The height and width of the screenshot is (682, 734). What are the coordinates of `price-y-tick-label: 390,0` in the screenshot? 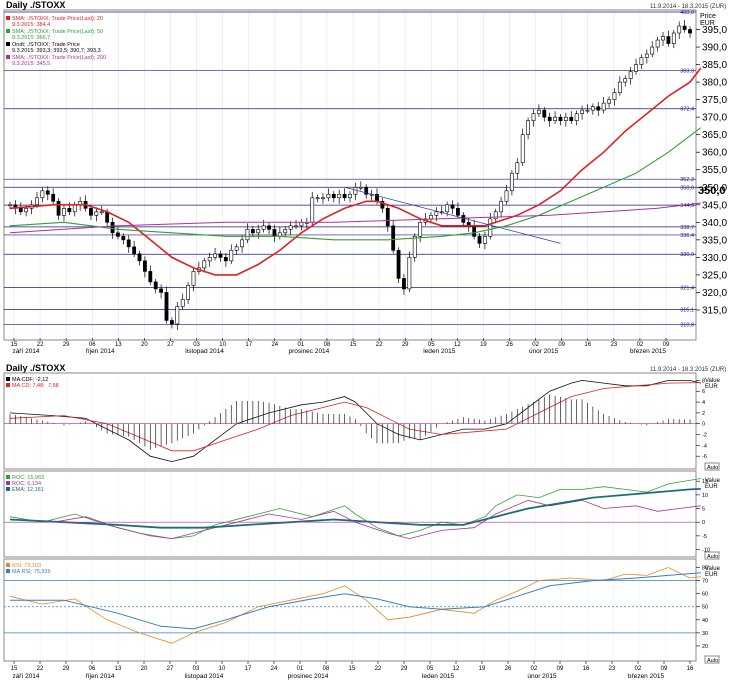 It's located at (714, 48).